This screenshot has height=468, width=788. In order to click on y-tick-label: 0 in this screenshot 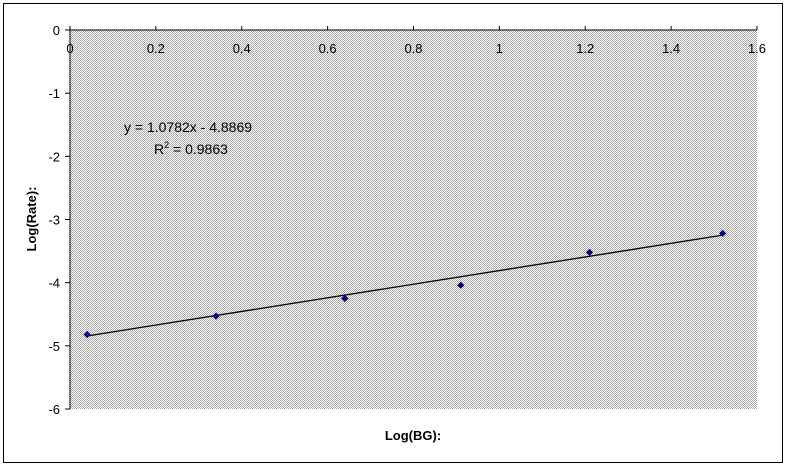, I will do `click(56, 30)`.